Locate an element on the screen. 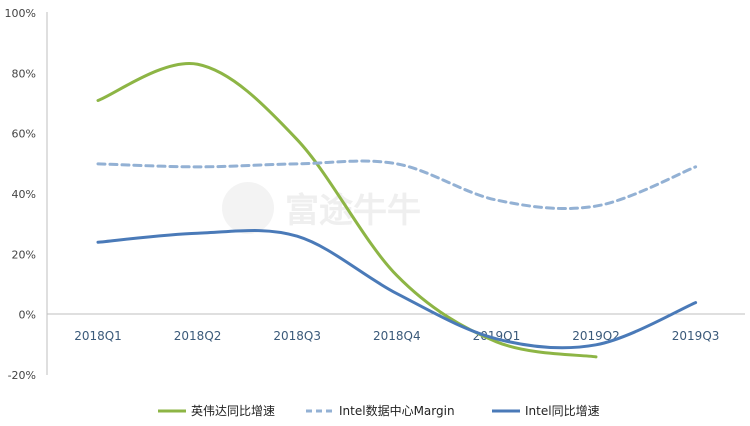 The image size is (750, 426). y-tick-label: 80% is located at coordinates (24, 73).